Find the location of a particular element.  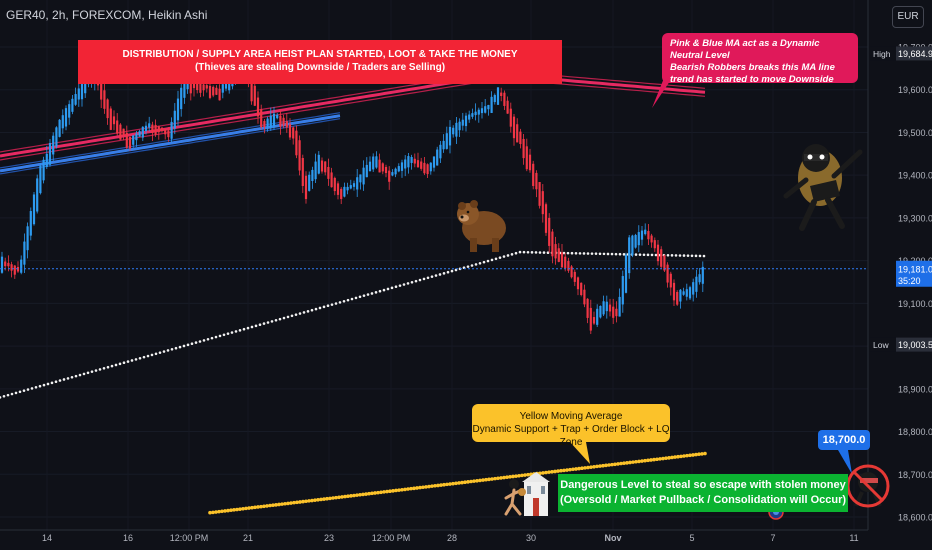

time-tick-label: 7 is located at coordinates (772, 538).